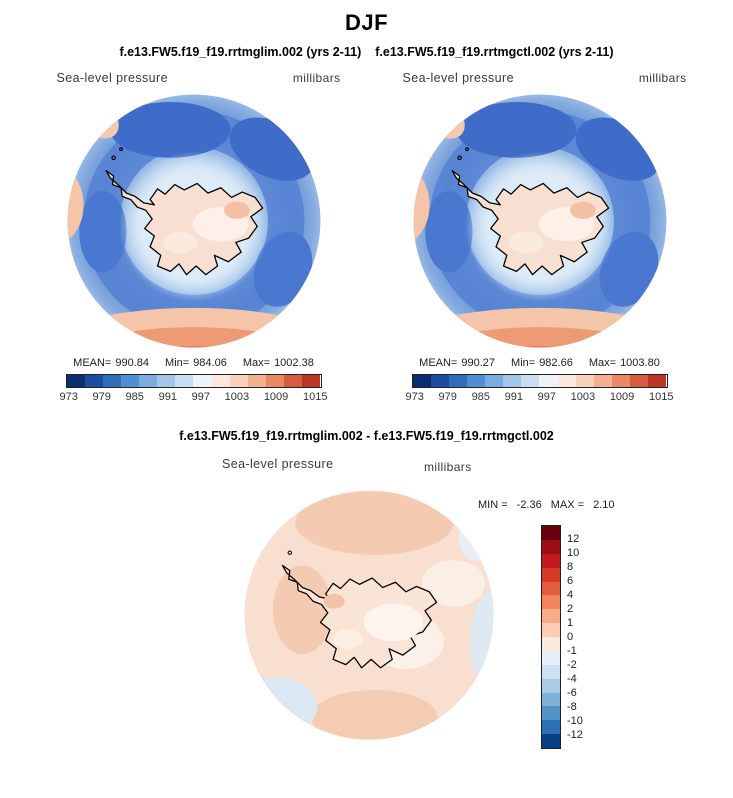  What do you see at coordinates (570, 567) in the screenshot?
I see `colorbar-tick-label: 8` at bounding box center [570, 567].